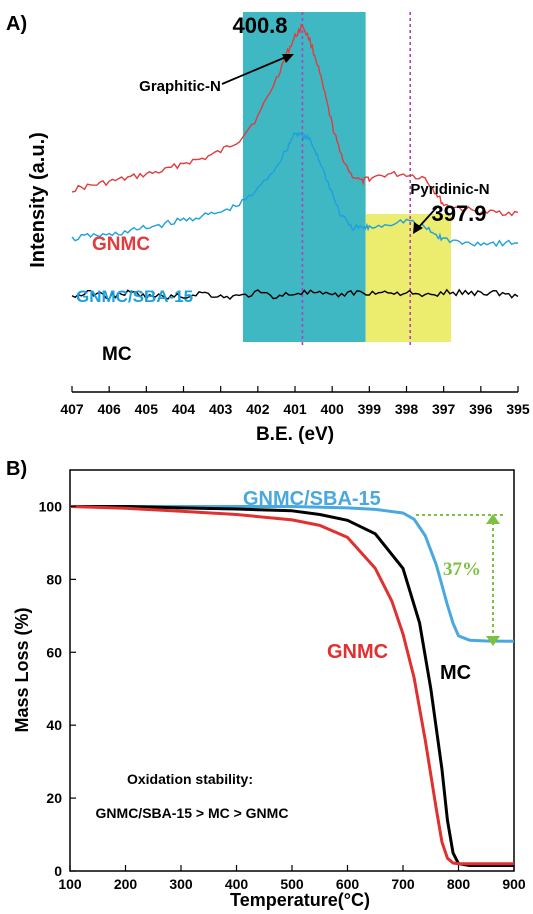 This screenshot has width=533, height=914. Describe the element at coordinates (348, 884) in the screenshot. I see `b-x-tick-label-600: 600` at that location.